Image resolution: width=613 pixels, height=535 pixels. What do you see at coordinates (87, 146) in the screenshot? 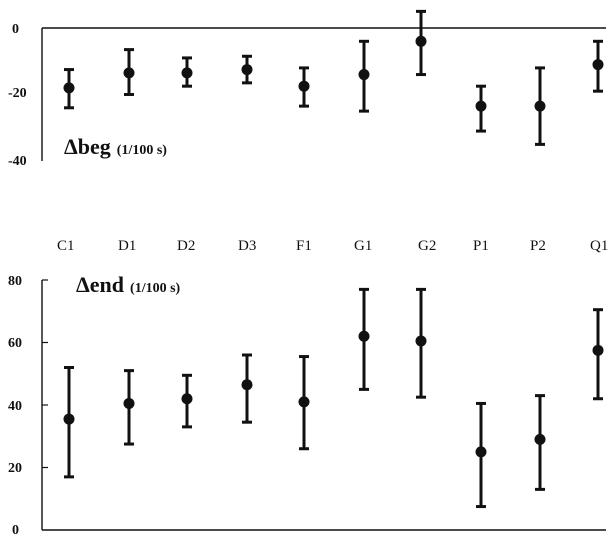
I see `beg-panel-label-prefix: Δbeg` at bounding box center [87, 146].